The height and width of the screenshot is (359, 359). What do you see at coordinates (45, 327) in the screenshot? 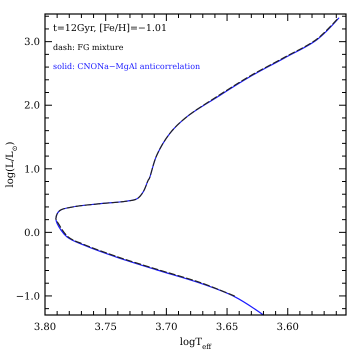
I see `x-tick-label: 3.80` at bounding box center [45, 327].